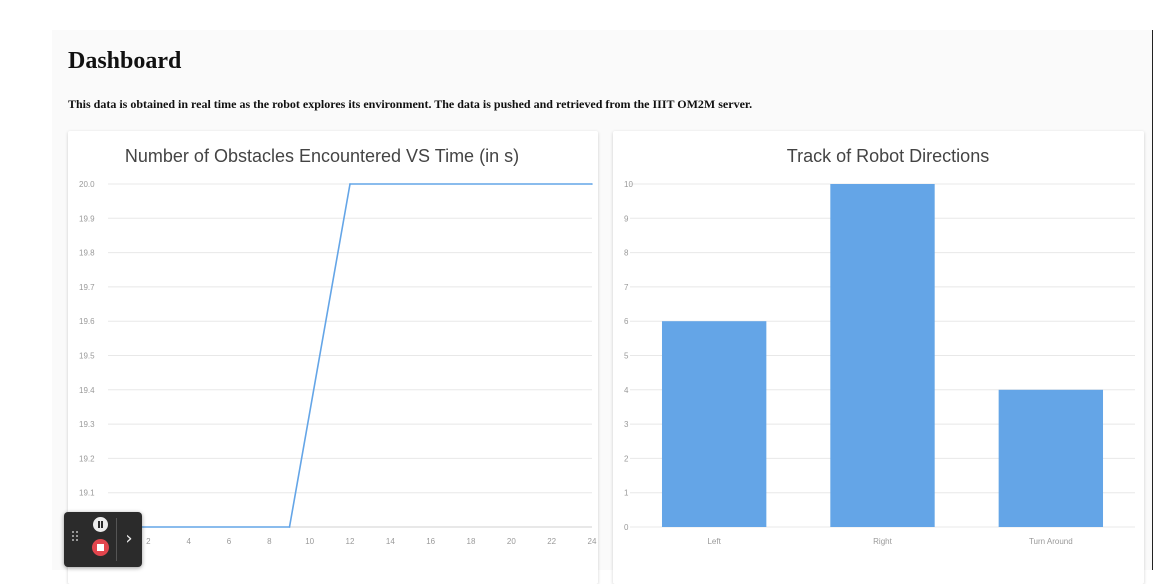 This screenshot has width=1154, height=584. What do you see at coordinates (626, 493) in the screenshot?
I see `y-tick-label: 1` at bounding box center [626, 493].